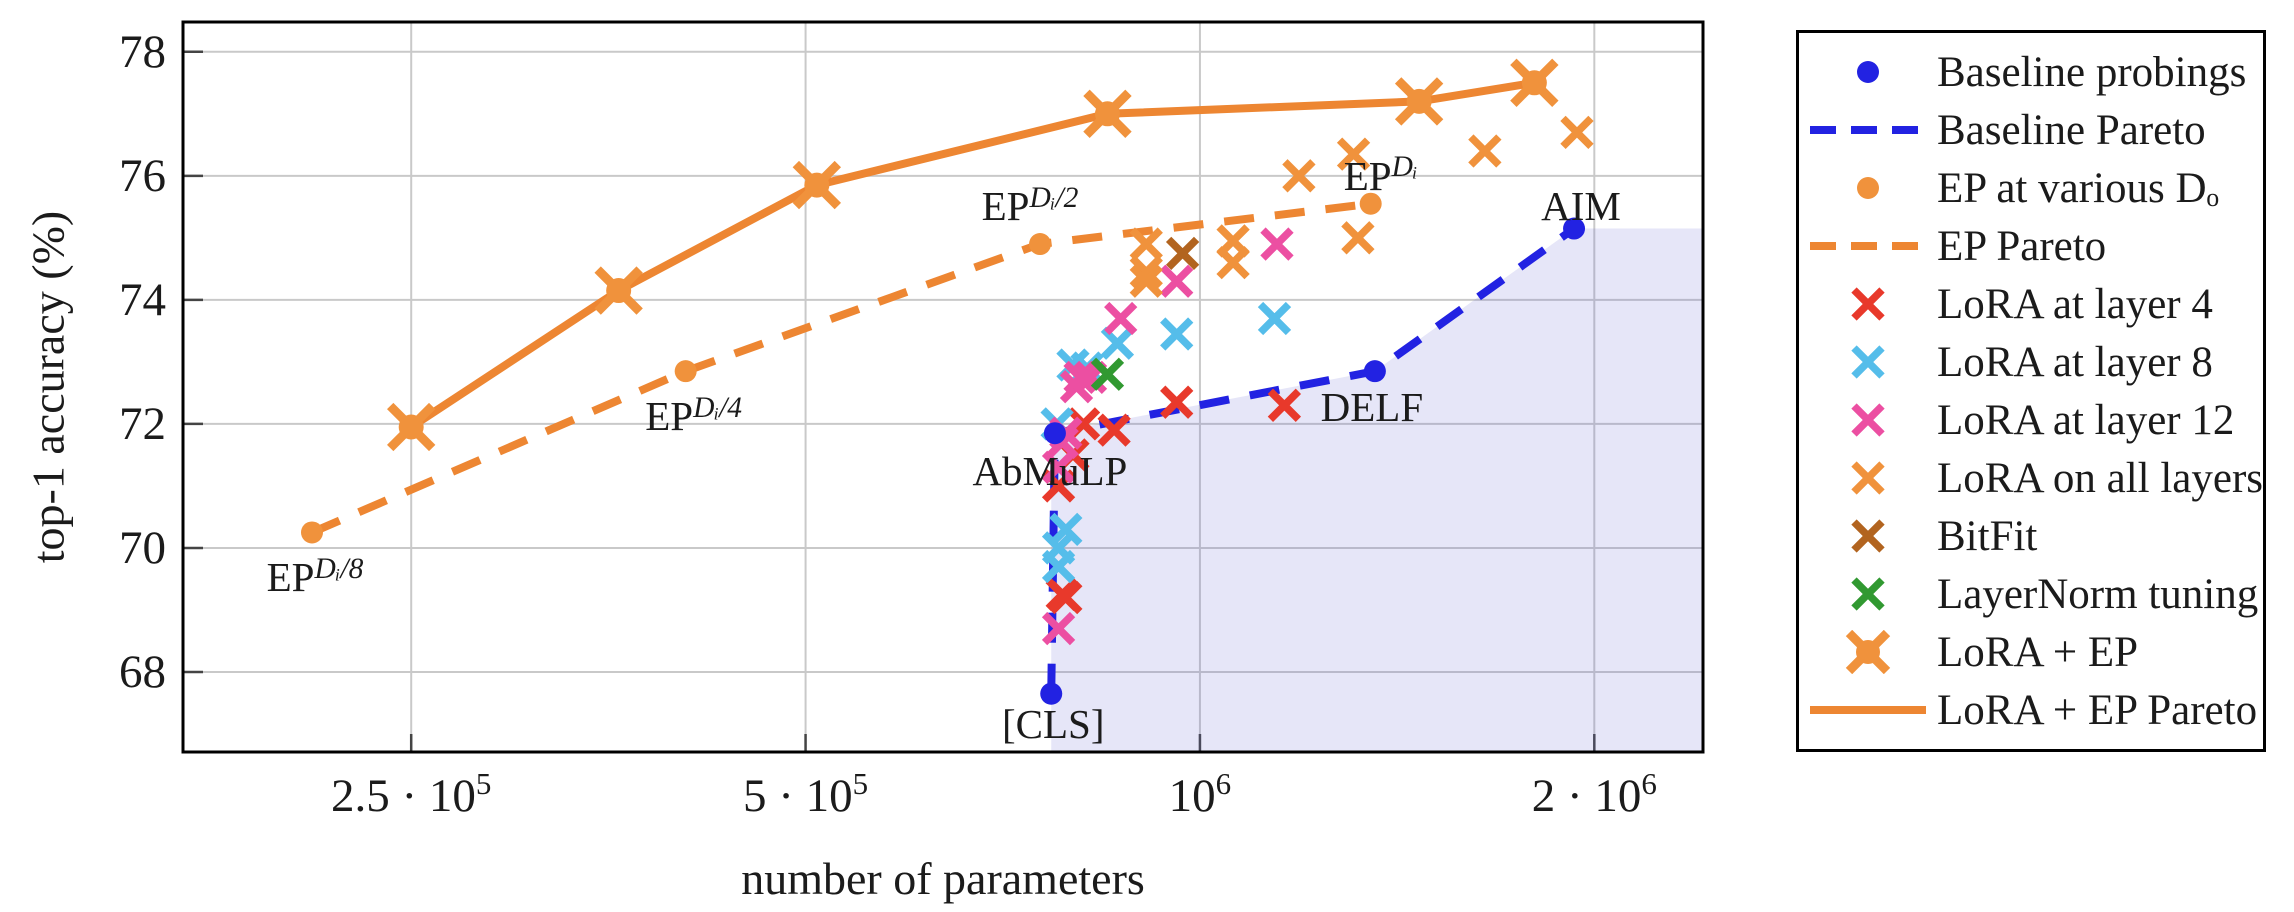  What do you see at coordinates (1594, 793) in the screenshot?
I see `x-tick-label-2000000: 2 · 10⁶` at bounding box center [1594, 793].